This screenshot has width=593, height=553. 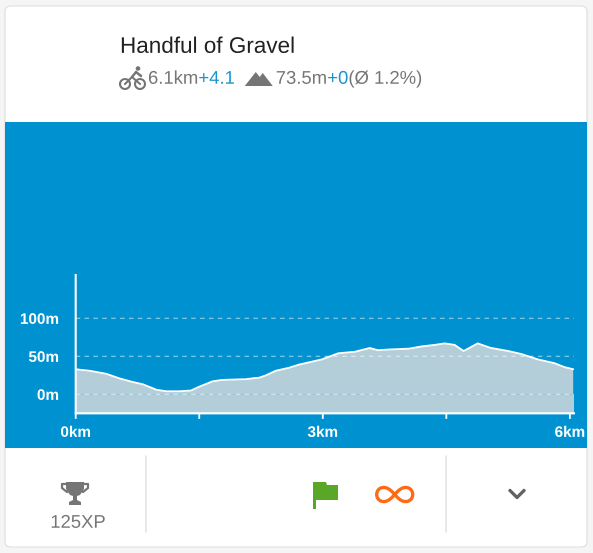 What do you see at coordinates (569, 432) in the screenshot?
I see `x-tick-label: 6km` at bounding box center [569, 432].